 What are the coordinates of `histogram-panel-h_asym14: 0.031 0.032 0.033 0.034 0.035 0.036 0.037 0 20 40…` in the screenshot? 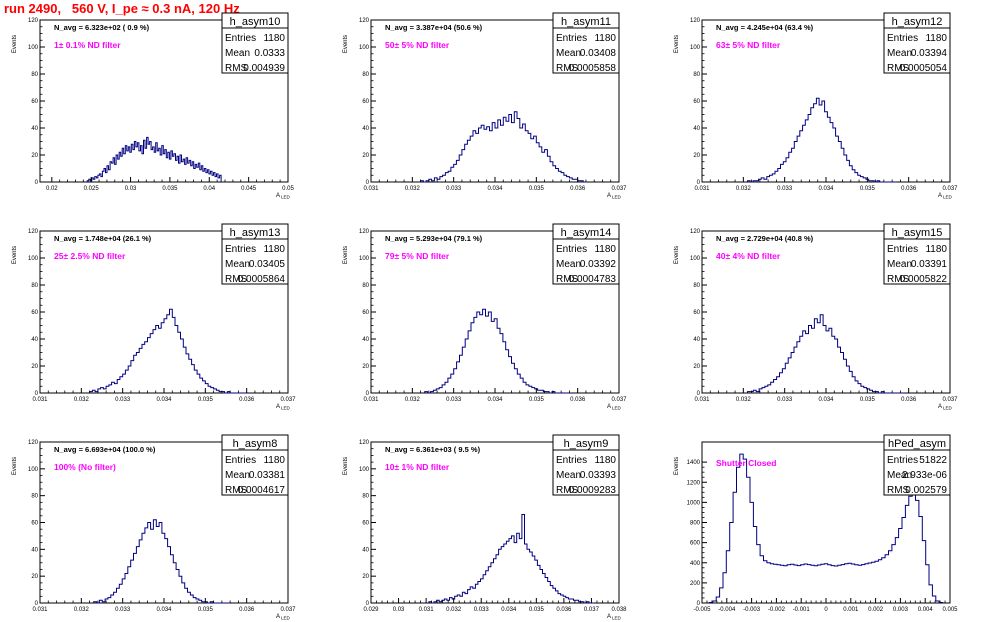 It's located at (485, 317).